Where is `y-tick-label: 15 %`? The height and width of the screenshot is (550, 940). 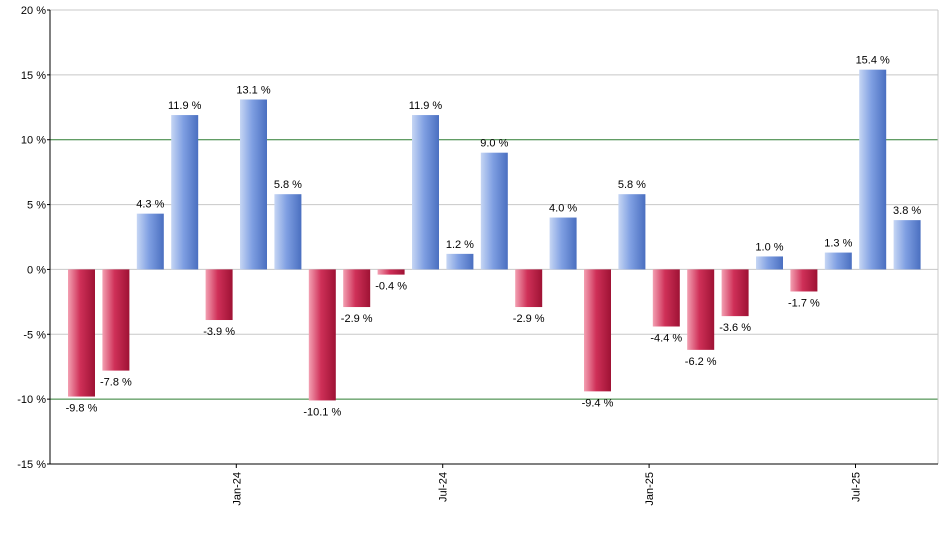
y-tick-label: 15 % is located at coordinates (33, 76).